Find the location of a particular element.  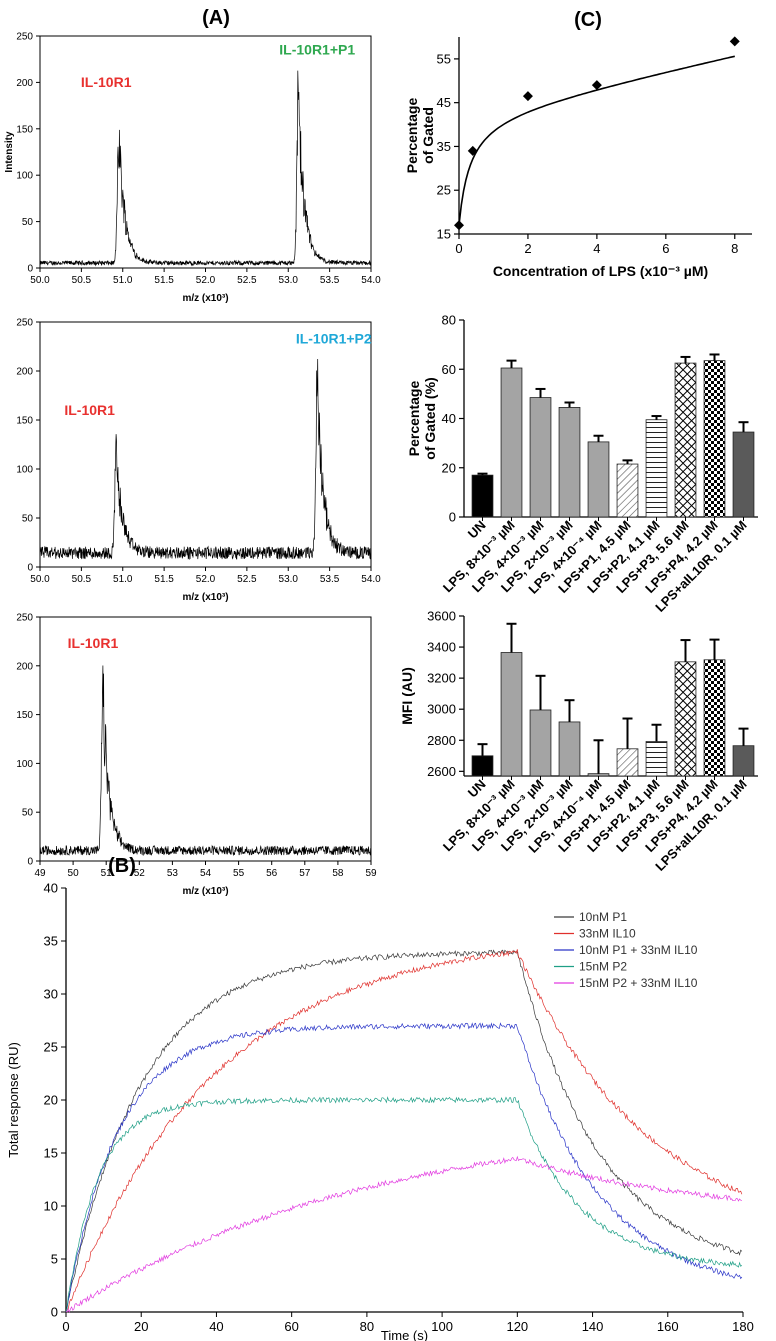

A2-y-tick-label: 200 is located at coordinates (24, 372).